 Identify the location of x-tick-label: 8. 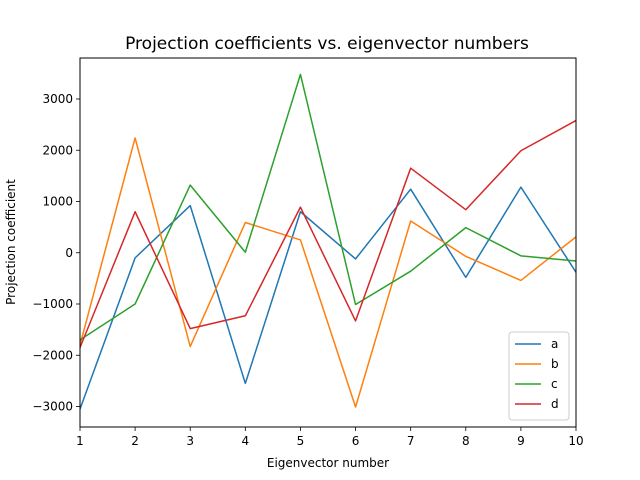
(466, 441).